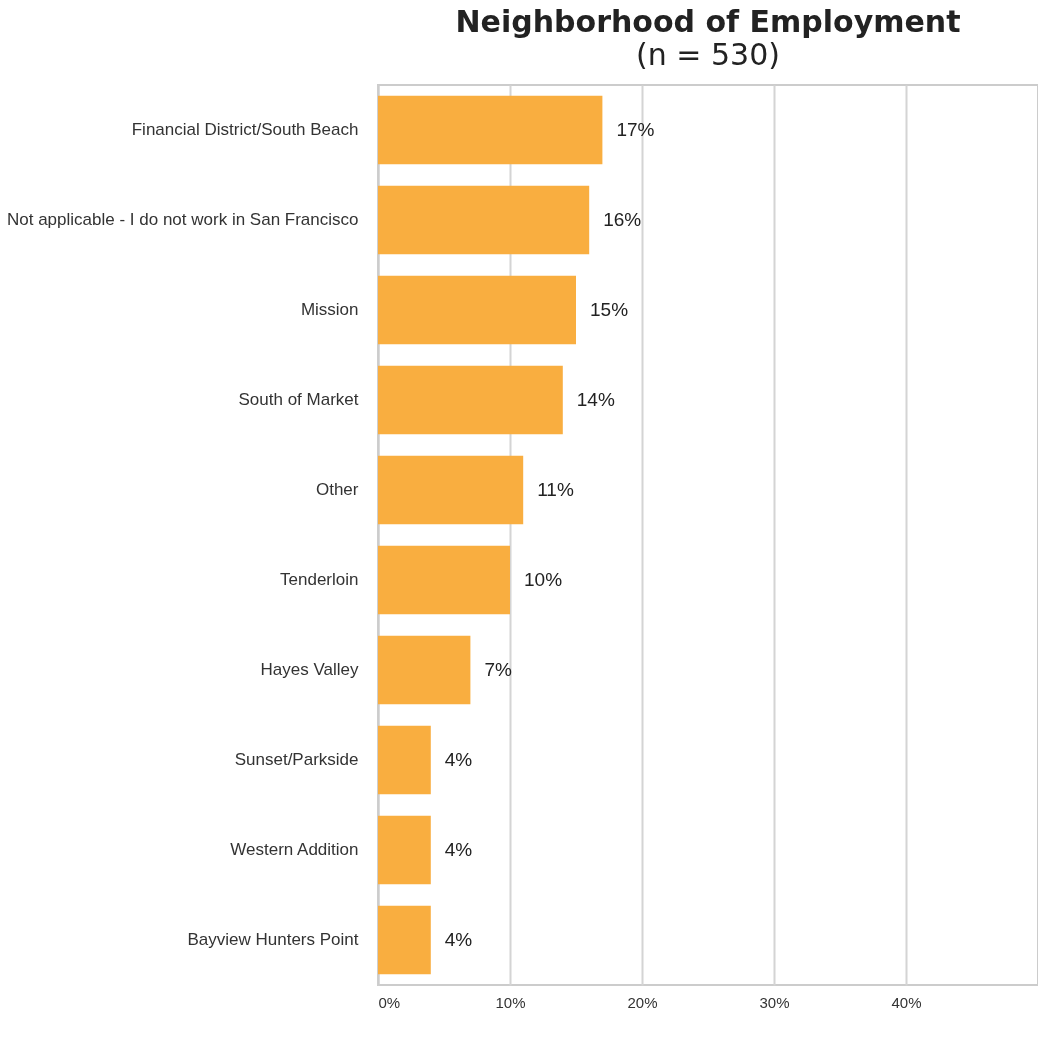 This screenshot has height=1042, width=1053. I want to click on data-label: 7%, so click(498, 669).